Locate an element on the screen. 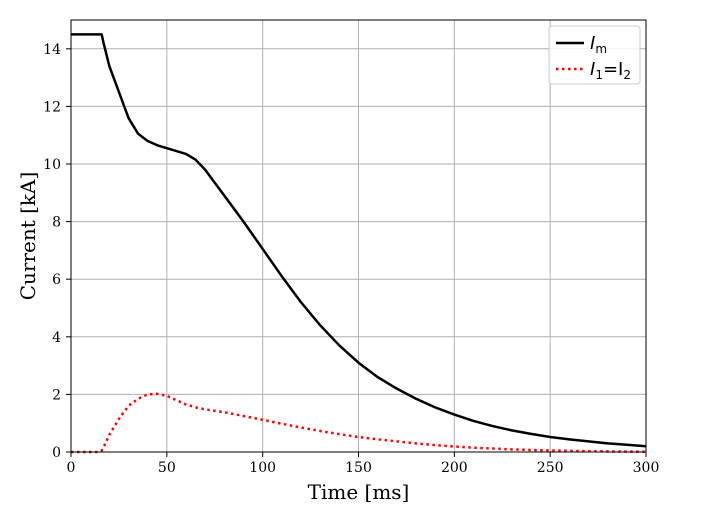  y-tick-label: 4 is located at coordinates (56, 338).